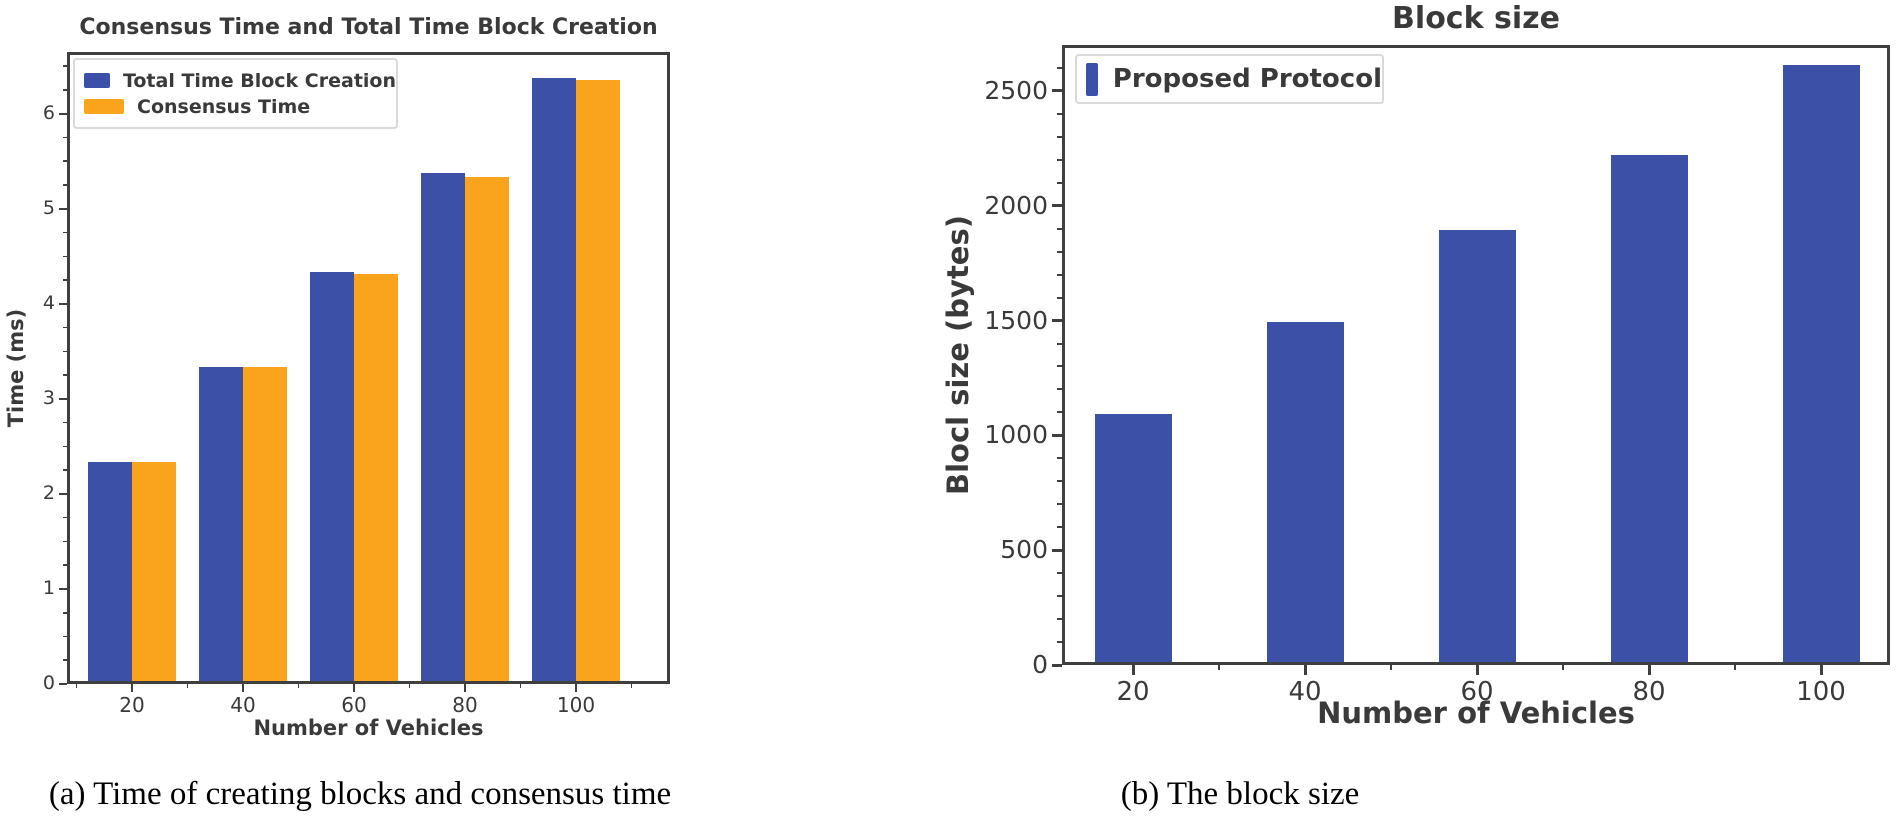 This screenshot has width=1900, height=828. Describe the element at coordinates (958, 355) in the screenshot. I see `chart-b-y-axis-label: Blocl size (bytes)` at that location.